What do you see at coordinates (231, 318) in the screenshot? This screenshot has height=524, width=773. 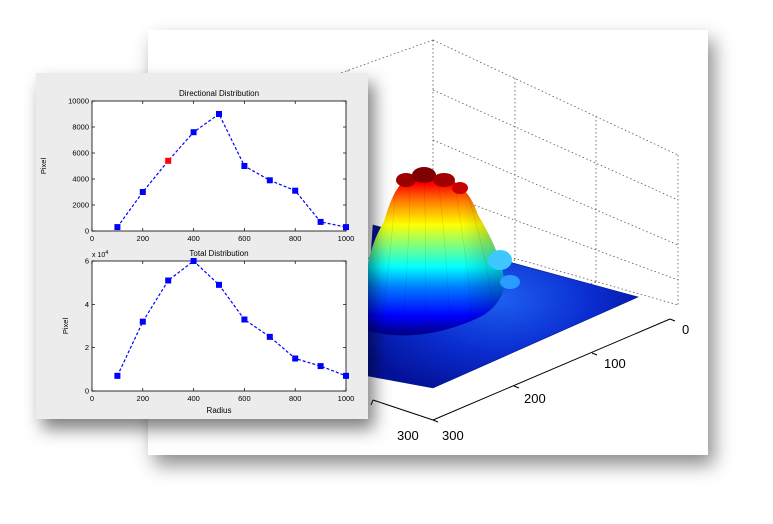 I see `total-series-line` at bounding box center [231, 318].